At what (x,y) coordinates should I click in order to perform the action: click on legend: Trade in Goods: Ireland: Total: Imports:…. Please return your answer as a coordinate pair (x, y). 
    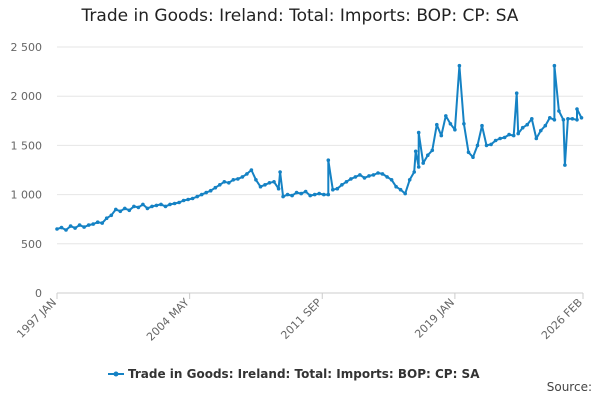
    Looking at the image, I should click on (294, 374).